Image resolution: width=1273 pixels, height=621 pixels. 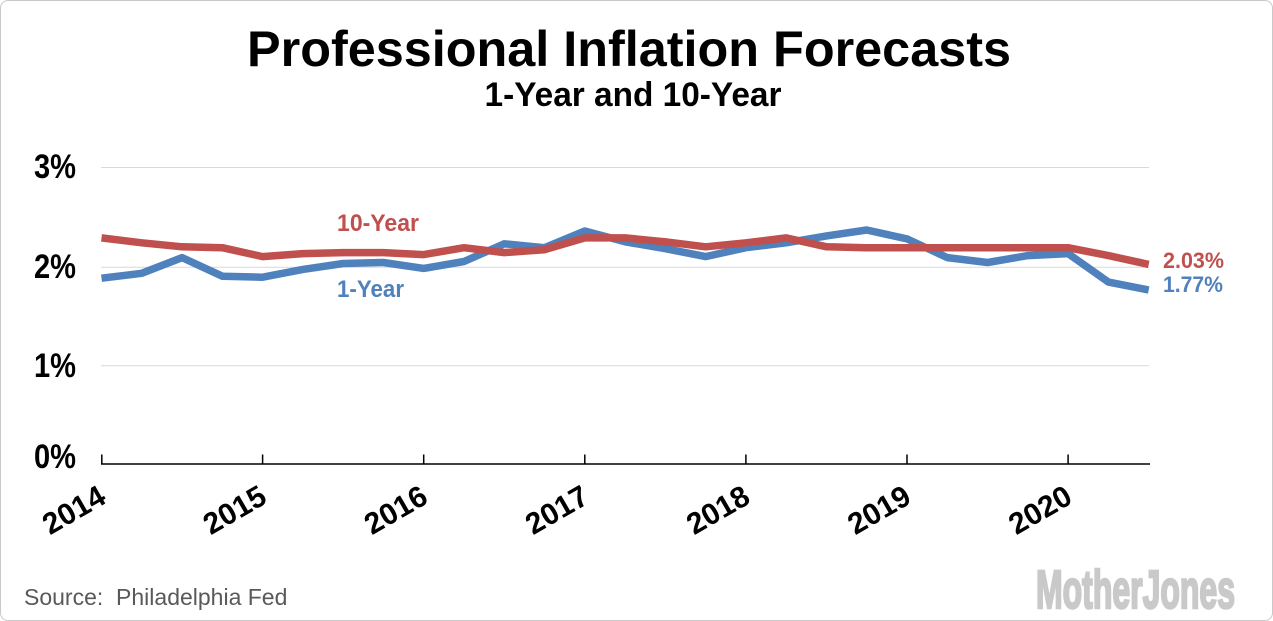 What do you see at coordinates (55, 457) in the screenshot?
I see `svg-text: 0%` at bounding box center [55, 457].